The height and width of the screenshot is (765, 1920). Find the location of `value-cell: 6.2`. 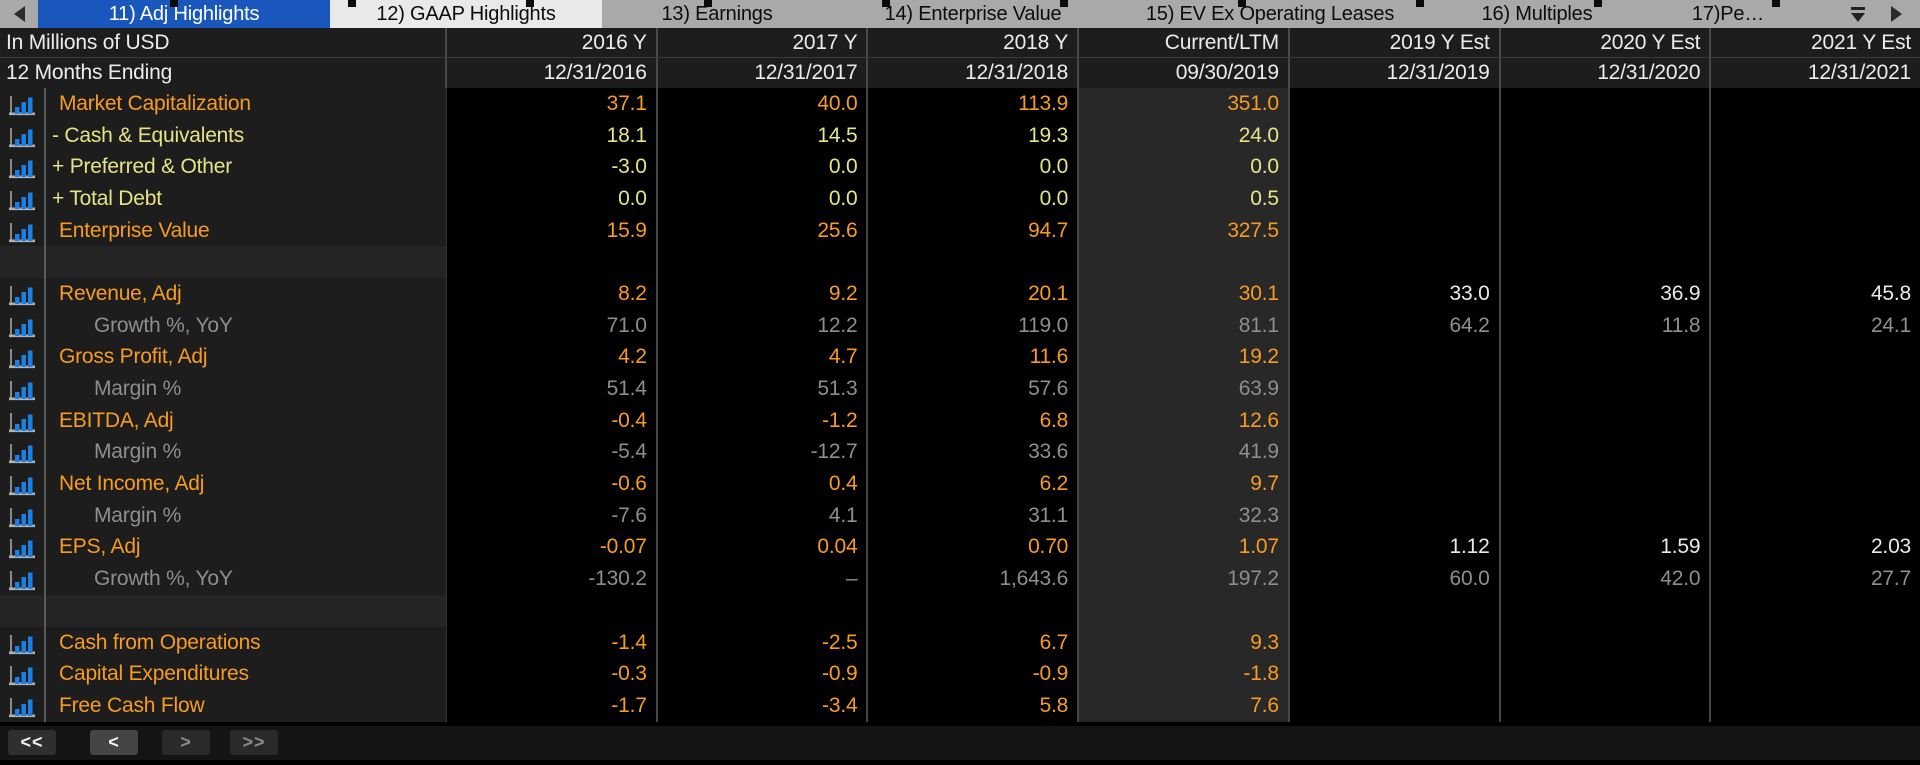

value-cell: 6.2 is located at coordinates (974, 484).